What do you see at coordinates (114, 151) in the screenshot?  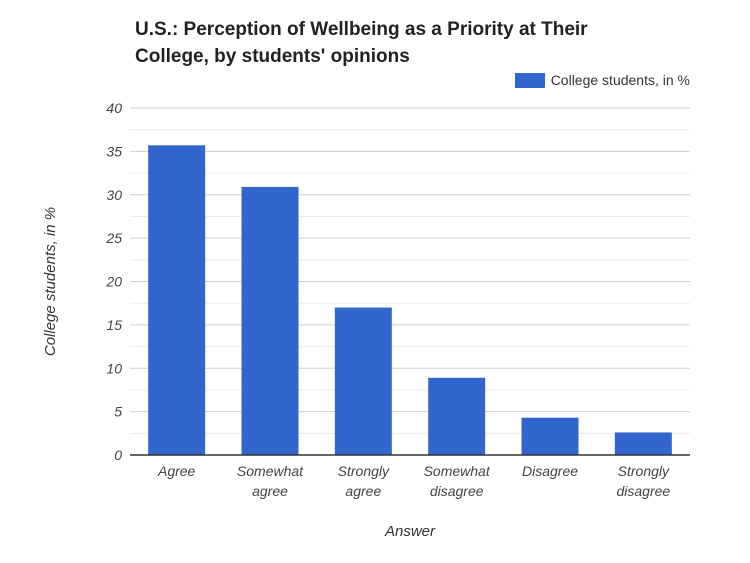 I see `y-tick-label: 35` at bounding box center [114, 151].